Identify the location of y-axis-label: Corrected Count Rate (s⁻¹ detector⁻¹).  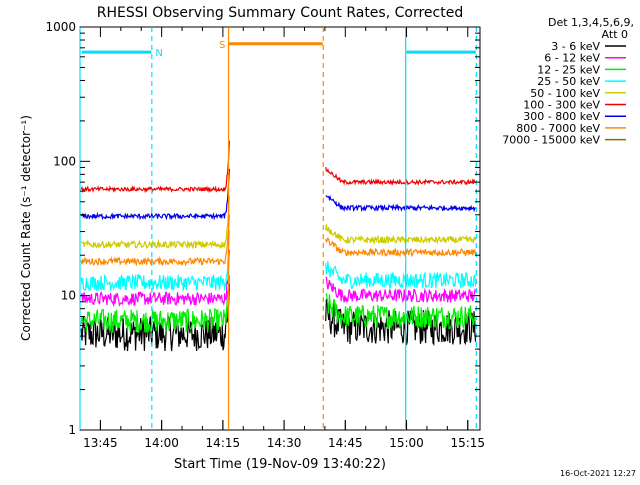
(26, 228).